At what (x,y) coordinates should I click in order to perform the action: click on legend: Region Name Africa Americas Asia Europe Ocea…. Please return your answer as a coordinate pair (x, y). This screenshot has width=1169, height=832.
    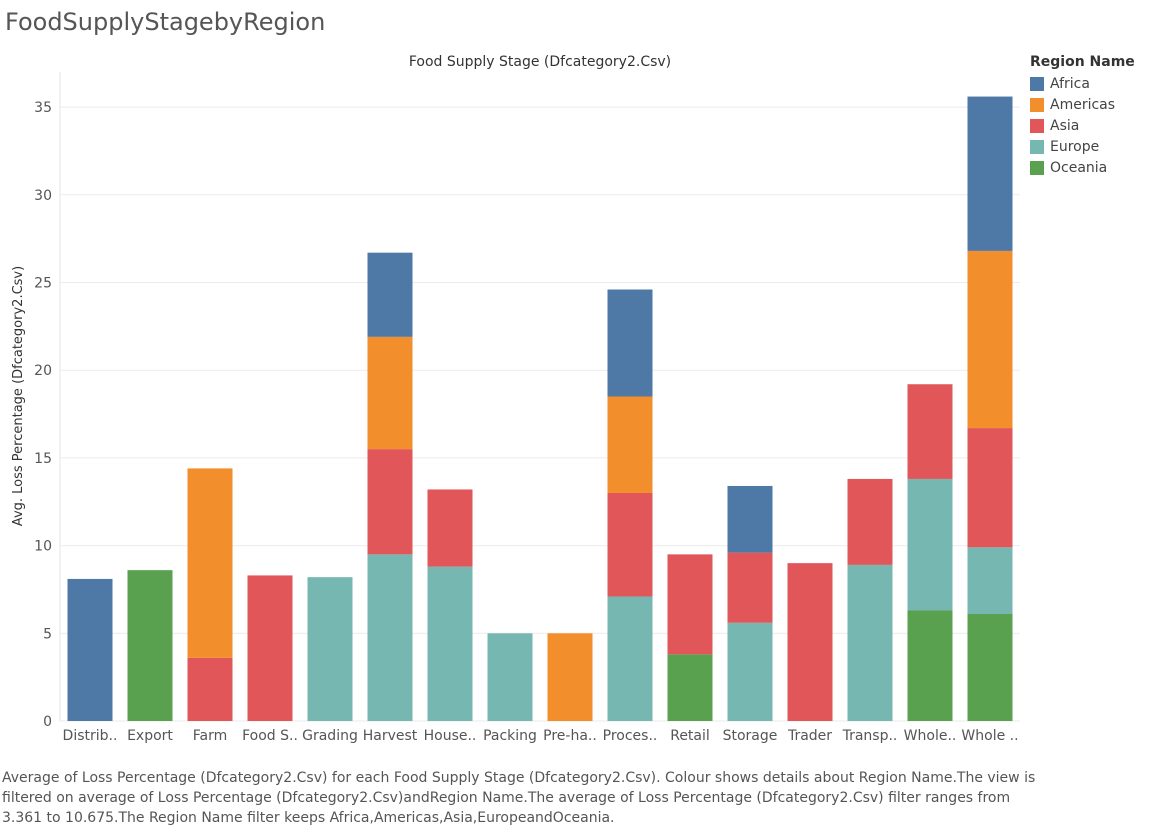
    Looking at the image, I should click on (1082, 116).